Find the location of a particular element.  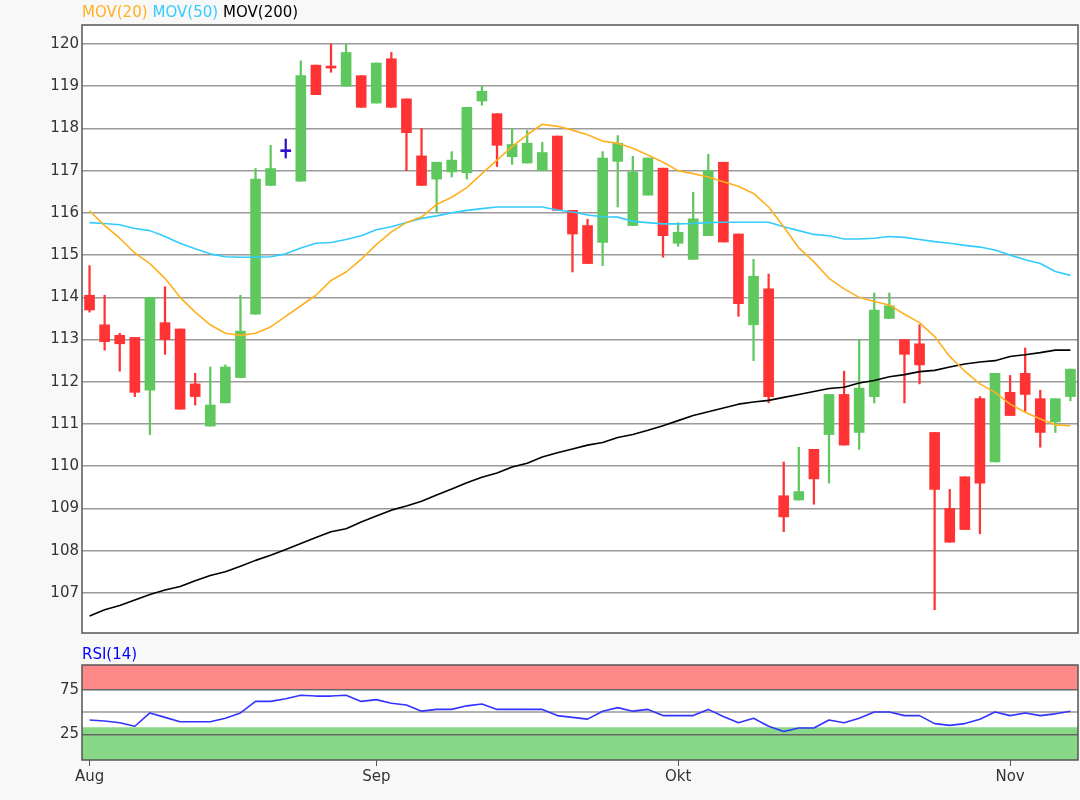

text: MOV(50) is located at coordinates (185, 12).